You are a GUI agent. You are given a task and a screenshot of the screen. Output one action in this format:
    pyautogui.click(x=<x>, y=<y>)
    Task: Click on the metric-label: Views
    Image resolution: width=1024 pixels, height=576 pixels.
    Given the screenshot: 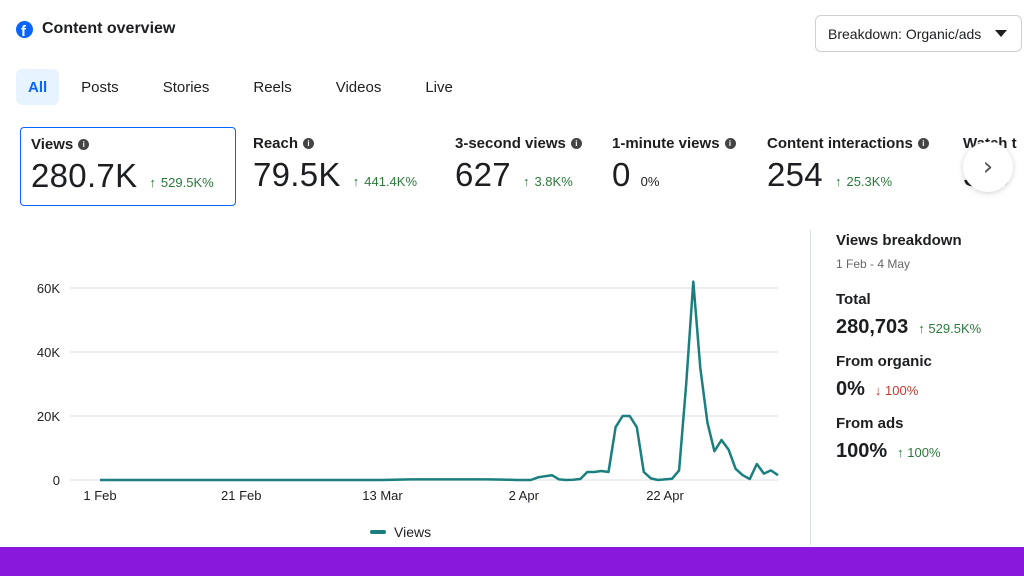 What is the action you would take?
    pyautogui.click(x=52, y=144)
    